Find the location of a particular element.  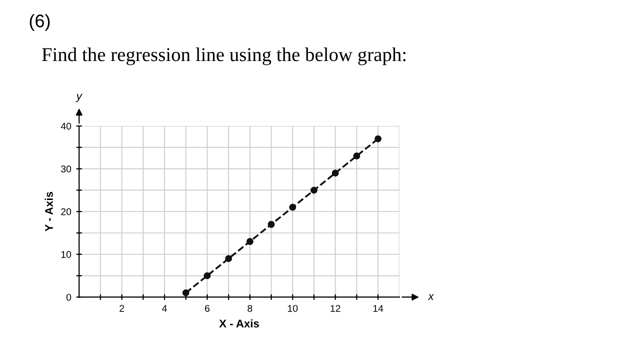

x-tick-label: 6 is located at coordinates (207, 308).